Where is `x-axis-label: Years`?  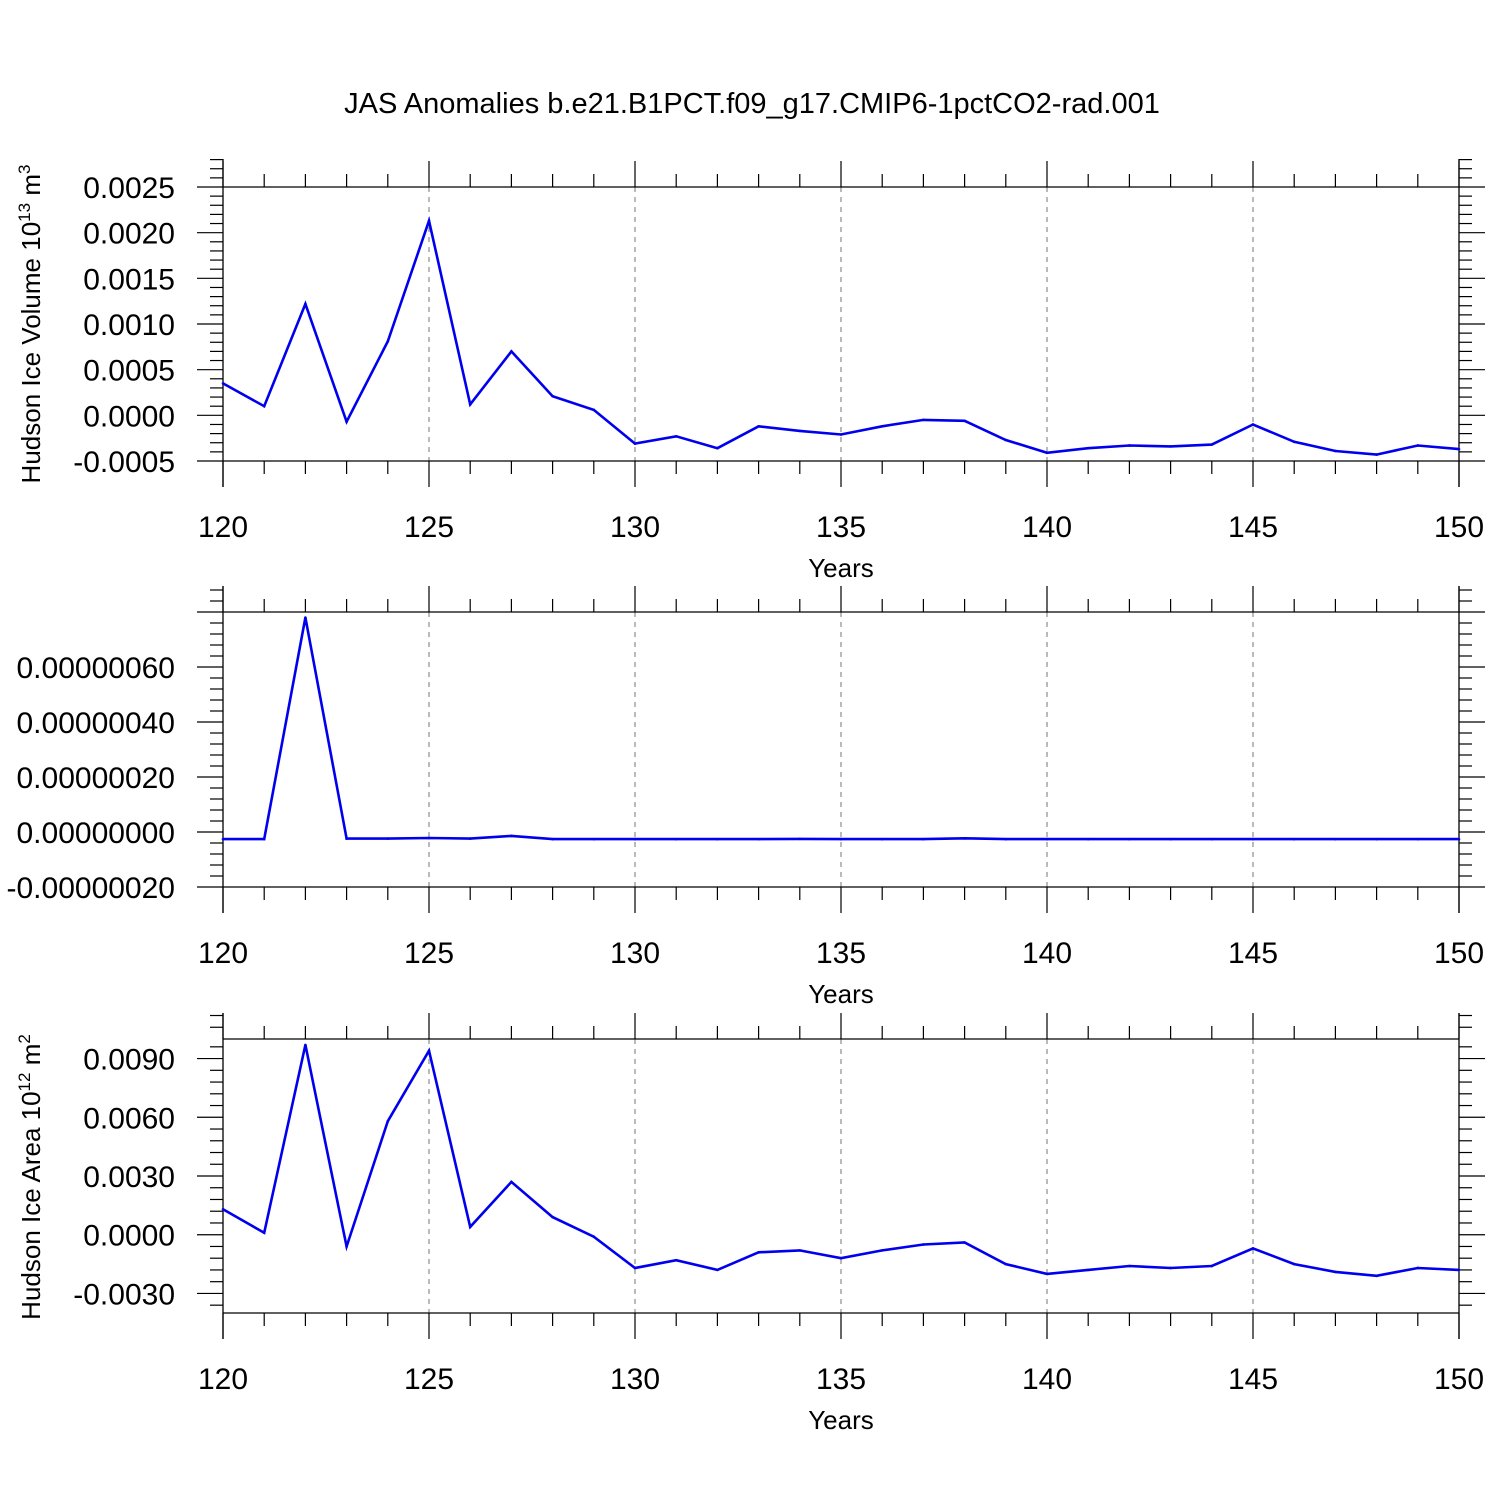 x-axis-label: Years is located at coordinates (841, 1420).